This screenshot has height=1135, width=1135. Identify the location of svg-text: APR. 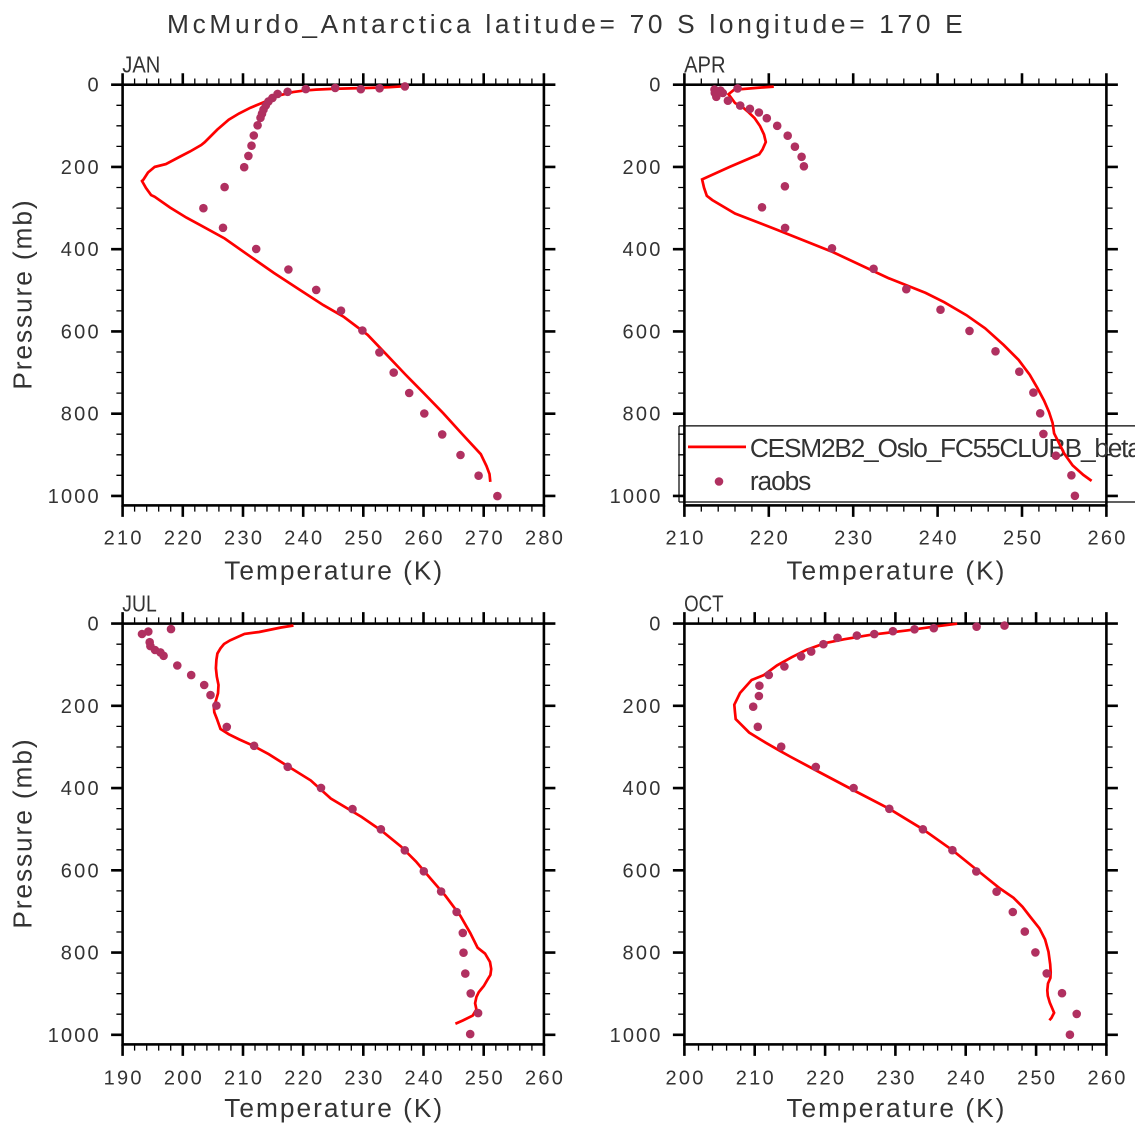
(704, 64).